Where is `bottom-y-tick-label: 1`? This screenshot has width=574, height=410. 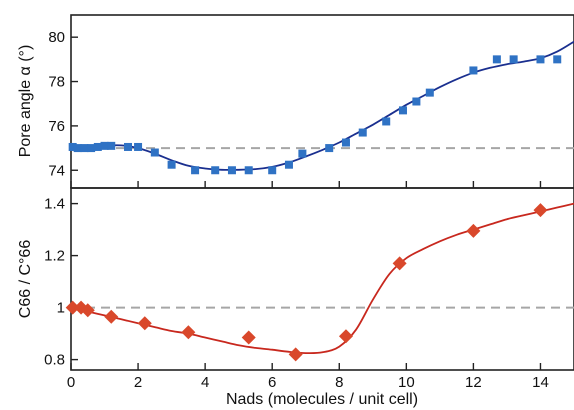
bottom-y-tick-label: 1 is located at coordinates (61, 308).